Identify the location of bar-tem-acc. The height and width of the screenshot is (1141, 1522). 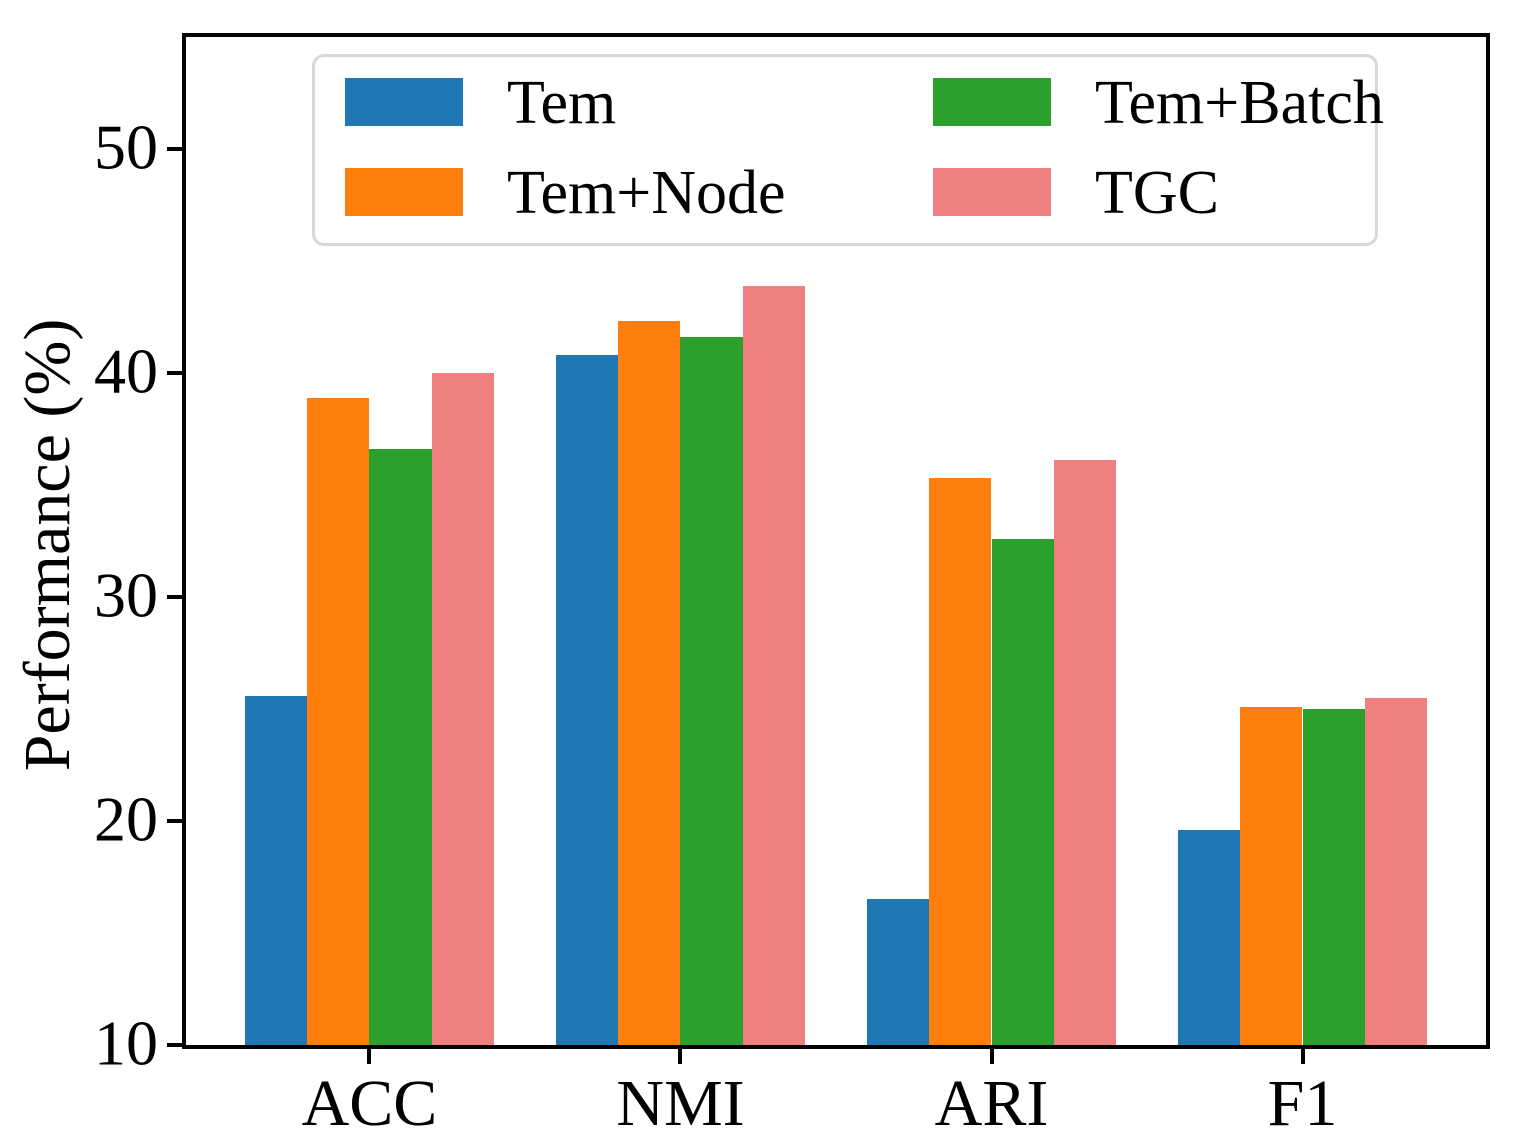
(276, 870).